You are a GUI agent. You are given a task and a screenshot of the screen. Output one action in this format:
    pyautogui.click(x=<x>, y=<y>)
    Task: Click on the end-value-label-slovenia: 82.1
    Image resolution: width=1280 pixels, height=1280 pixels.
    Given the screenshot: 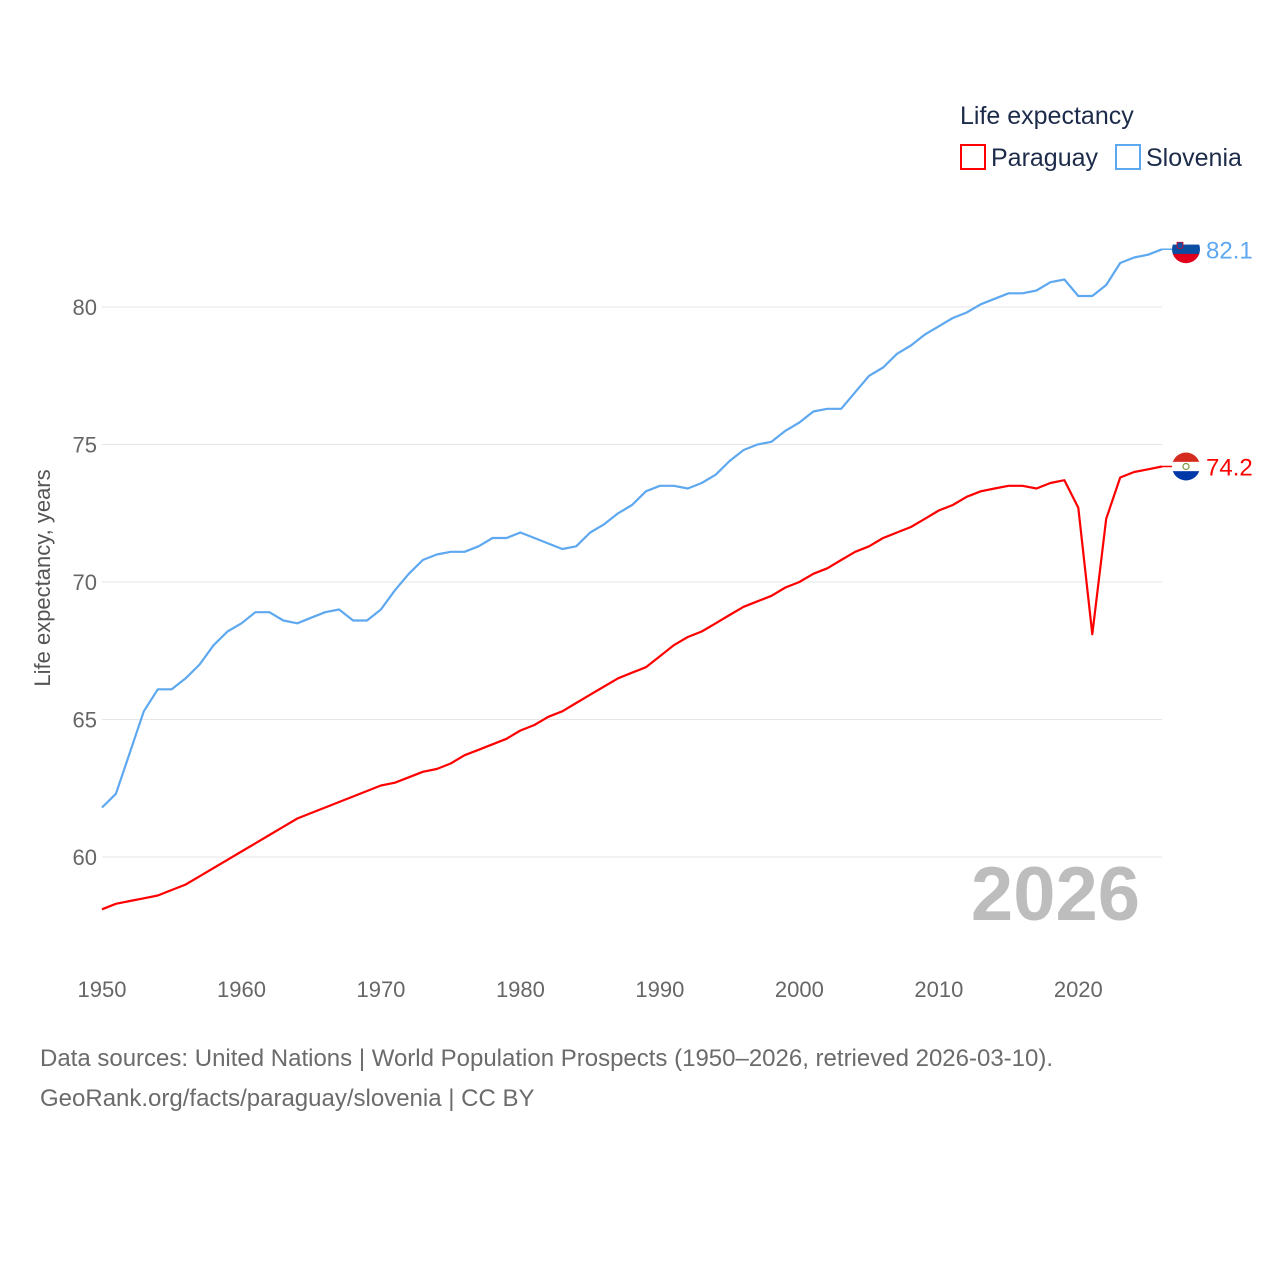 What is the action you would take?
    pyautogui.click(x=1229, y=250)
    